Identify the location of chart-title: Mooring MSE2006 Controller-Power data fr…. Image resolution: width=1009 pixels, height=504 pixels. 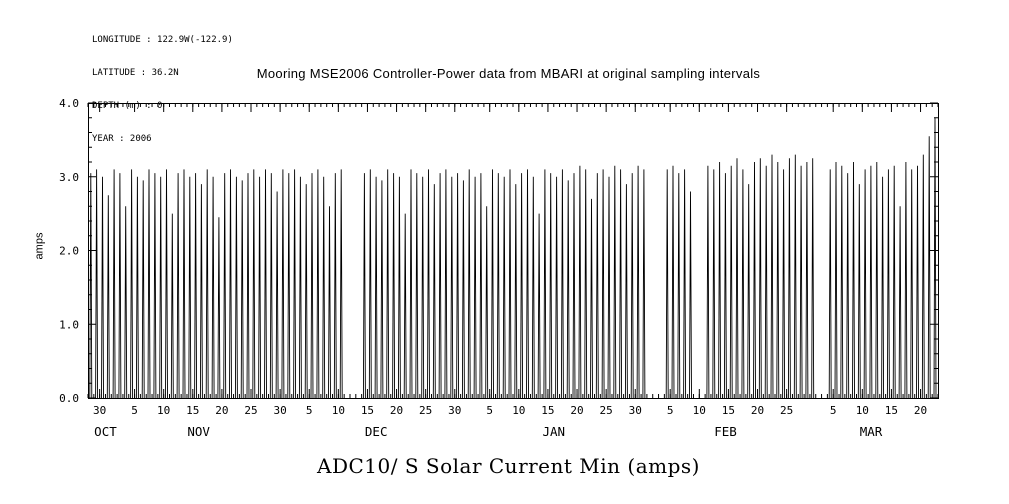
(508, 73).